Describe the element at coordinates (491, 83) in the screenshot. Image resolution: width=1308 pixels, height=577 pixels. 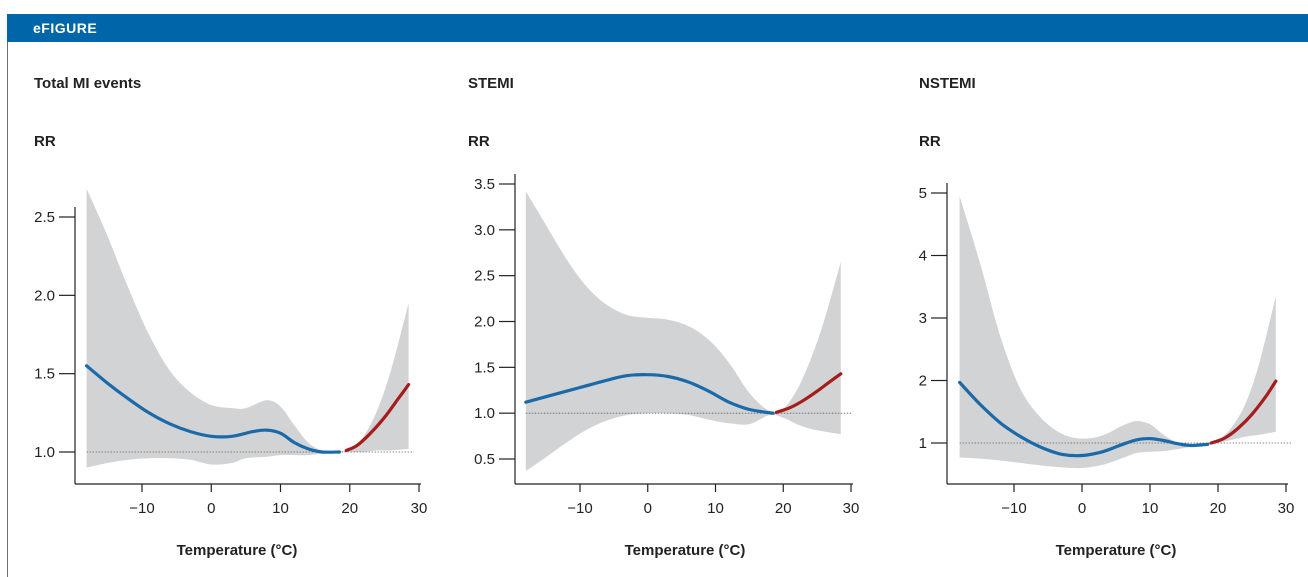
I see `chart-title: STEMI` at that location.